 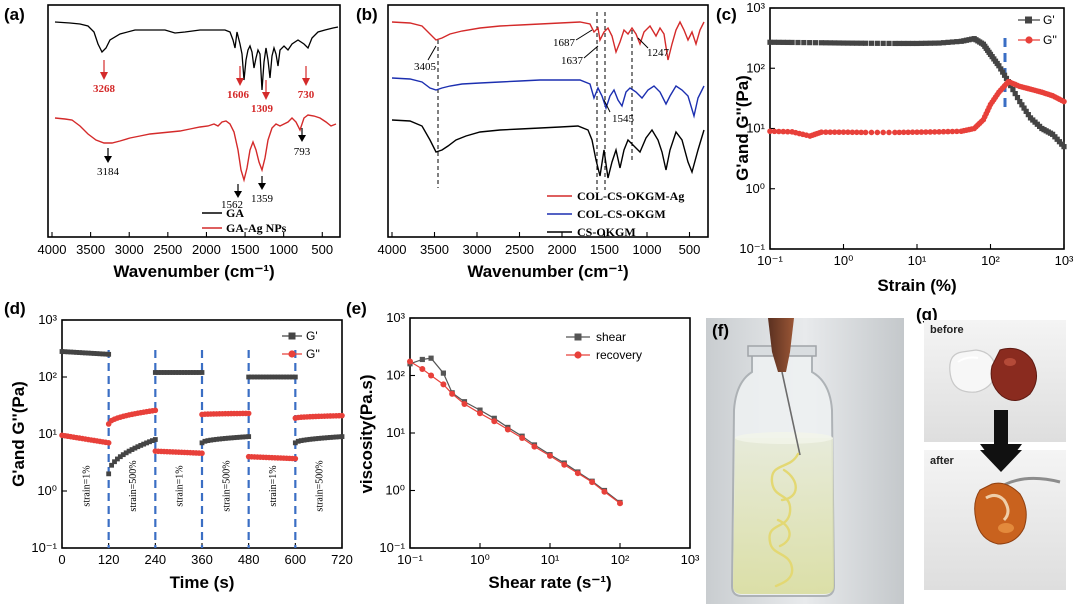 I want to click on y-tick-label: 10³, so click(x=395, y=317).